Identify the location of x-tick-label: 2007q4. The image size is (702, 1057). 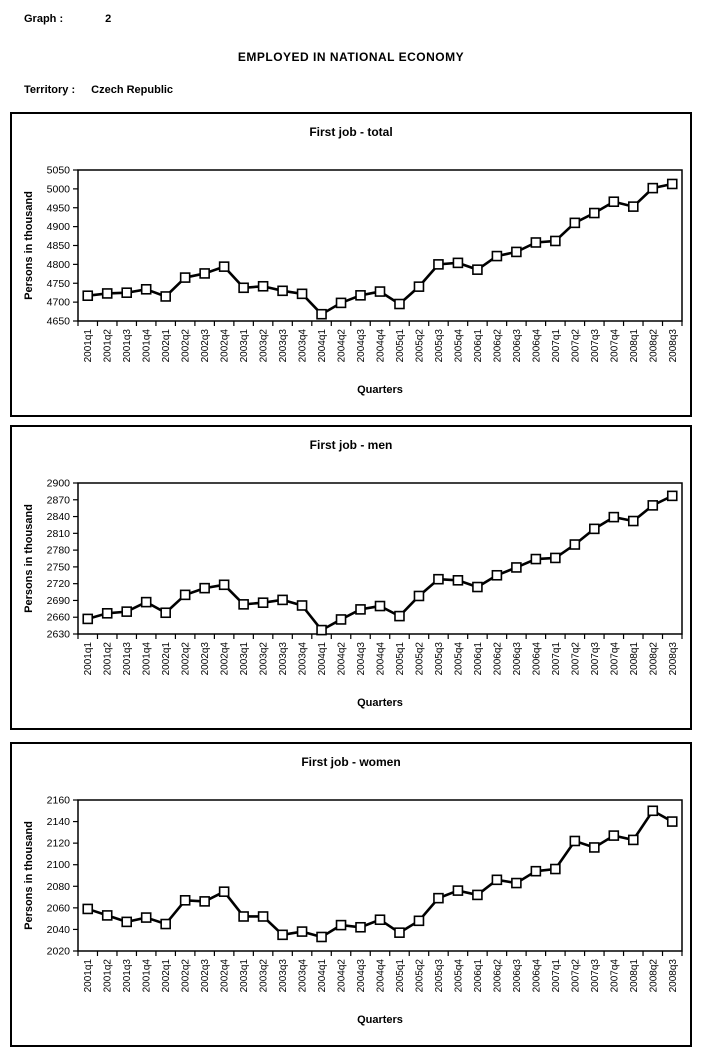
(614, 659).